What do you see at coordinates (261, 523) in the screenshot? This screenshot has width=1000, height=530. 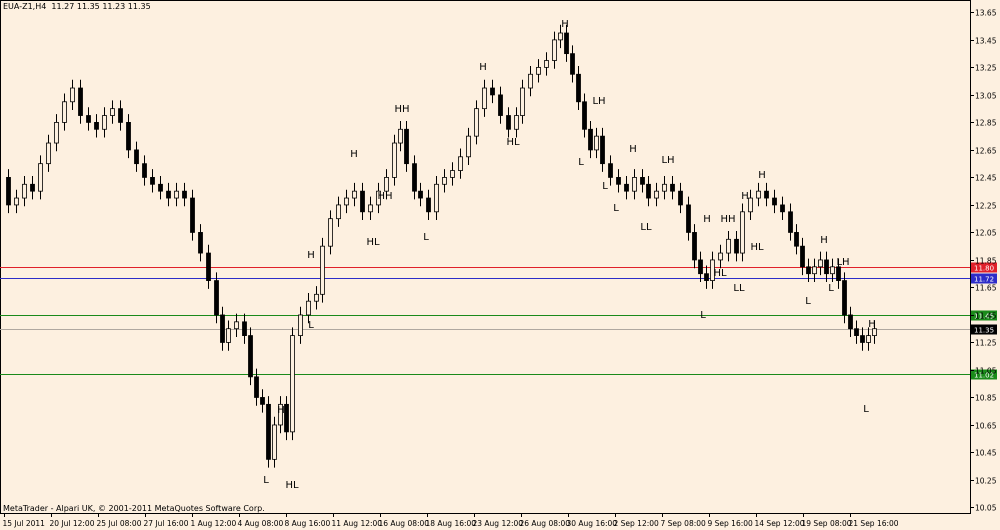 I see `x-tick-label: 4 Aug 08:00` at bounding box center [261, 523].